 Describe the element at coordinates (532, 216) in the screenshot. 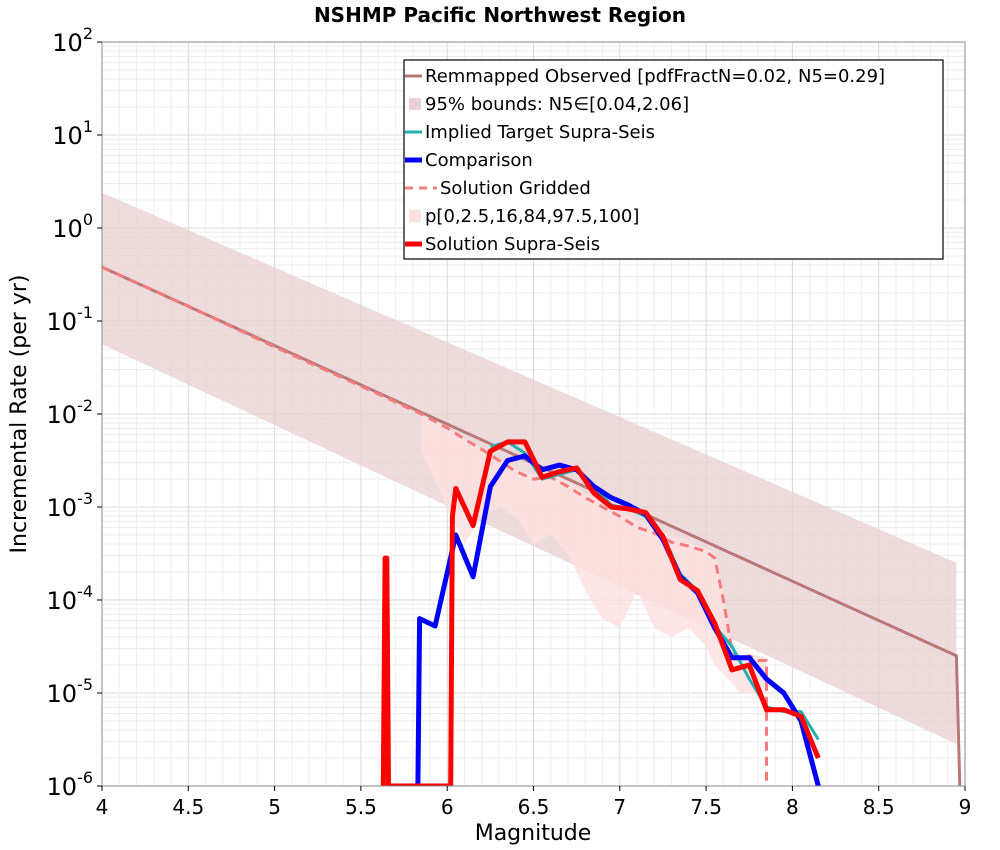

I see `legend-label-percentiles: p[0,2.5,16,84,97.5,100]` at that location.